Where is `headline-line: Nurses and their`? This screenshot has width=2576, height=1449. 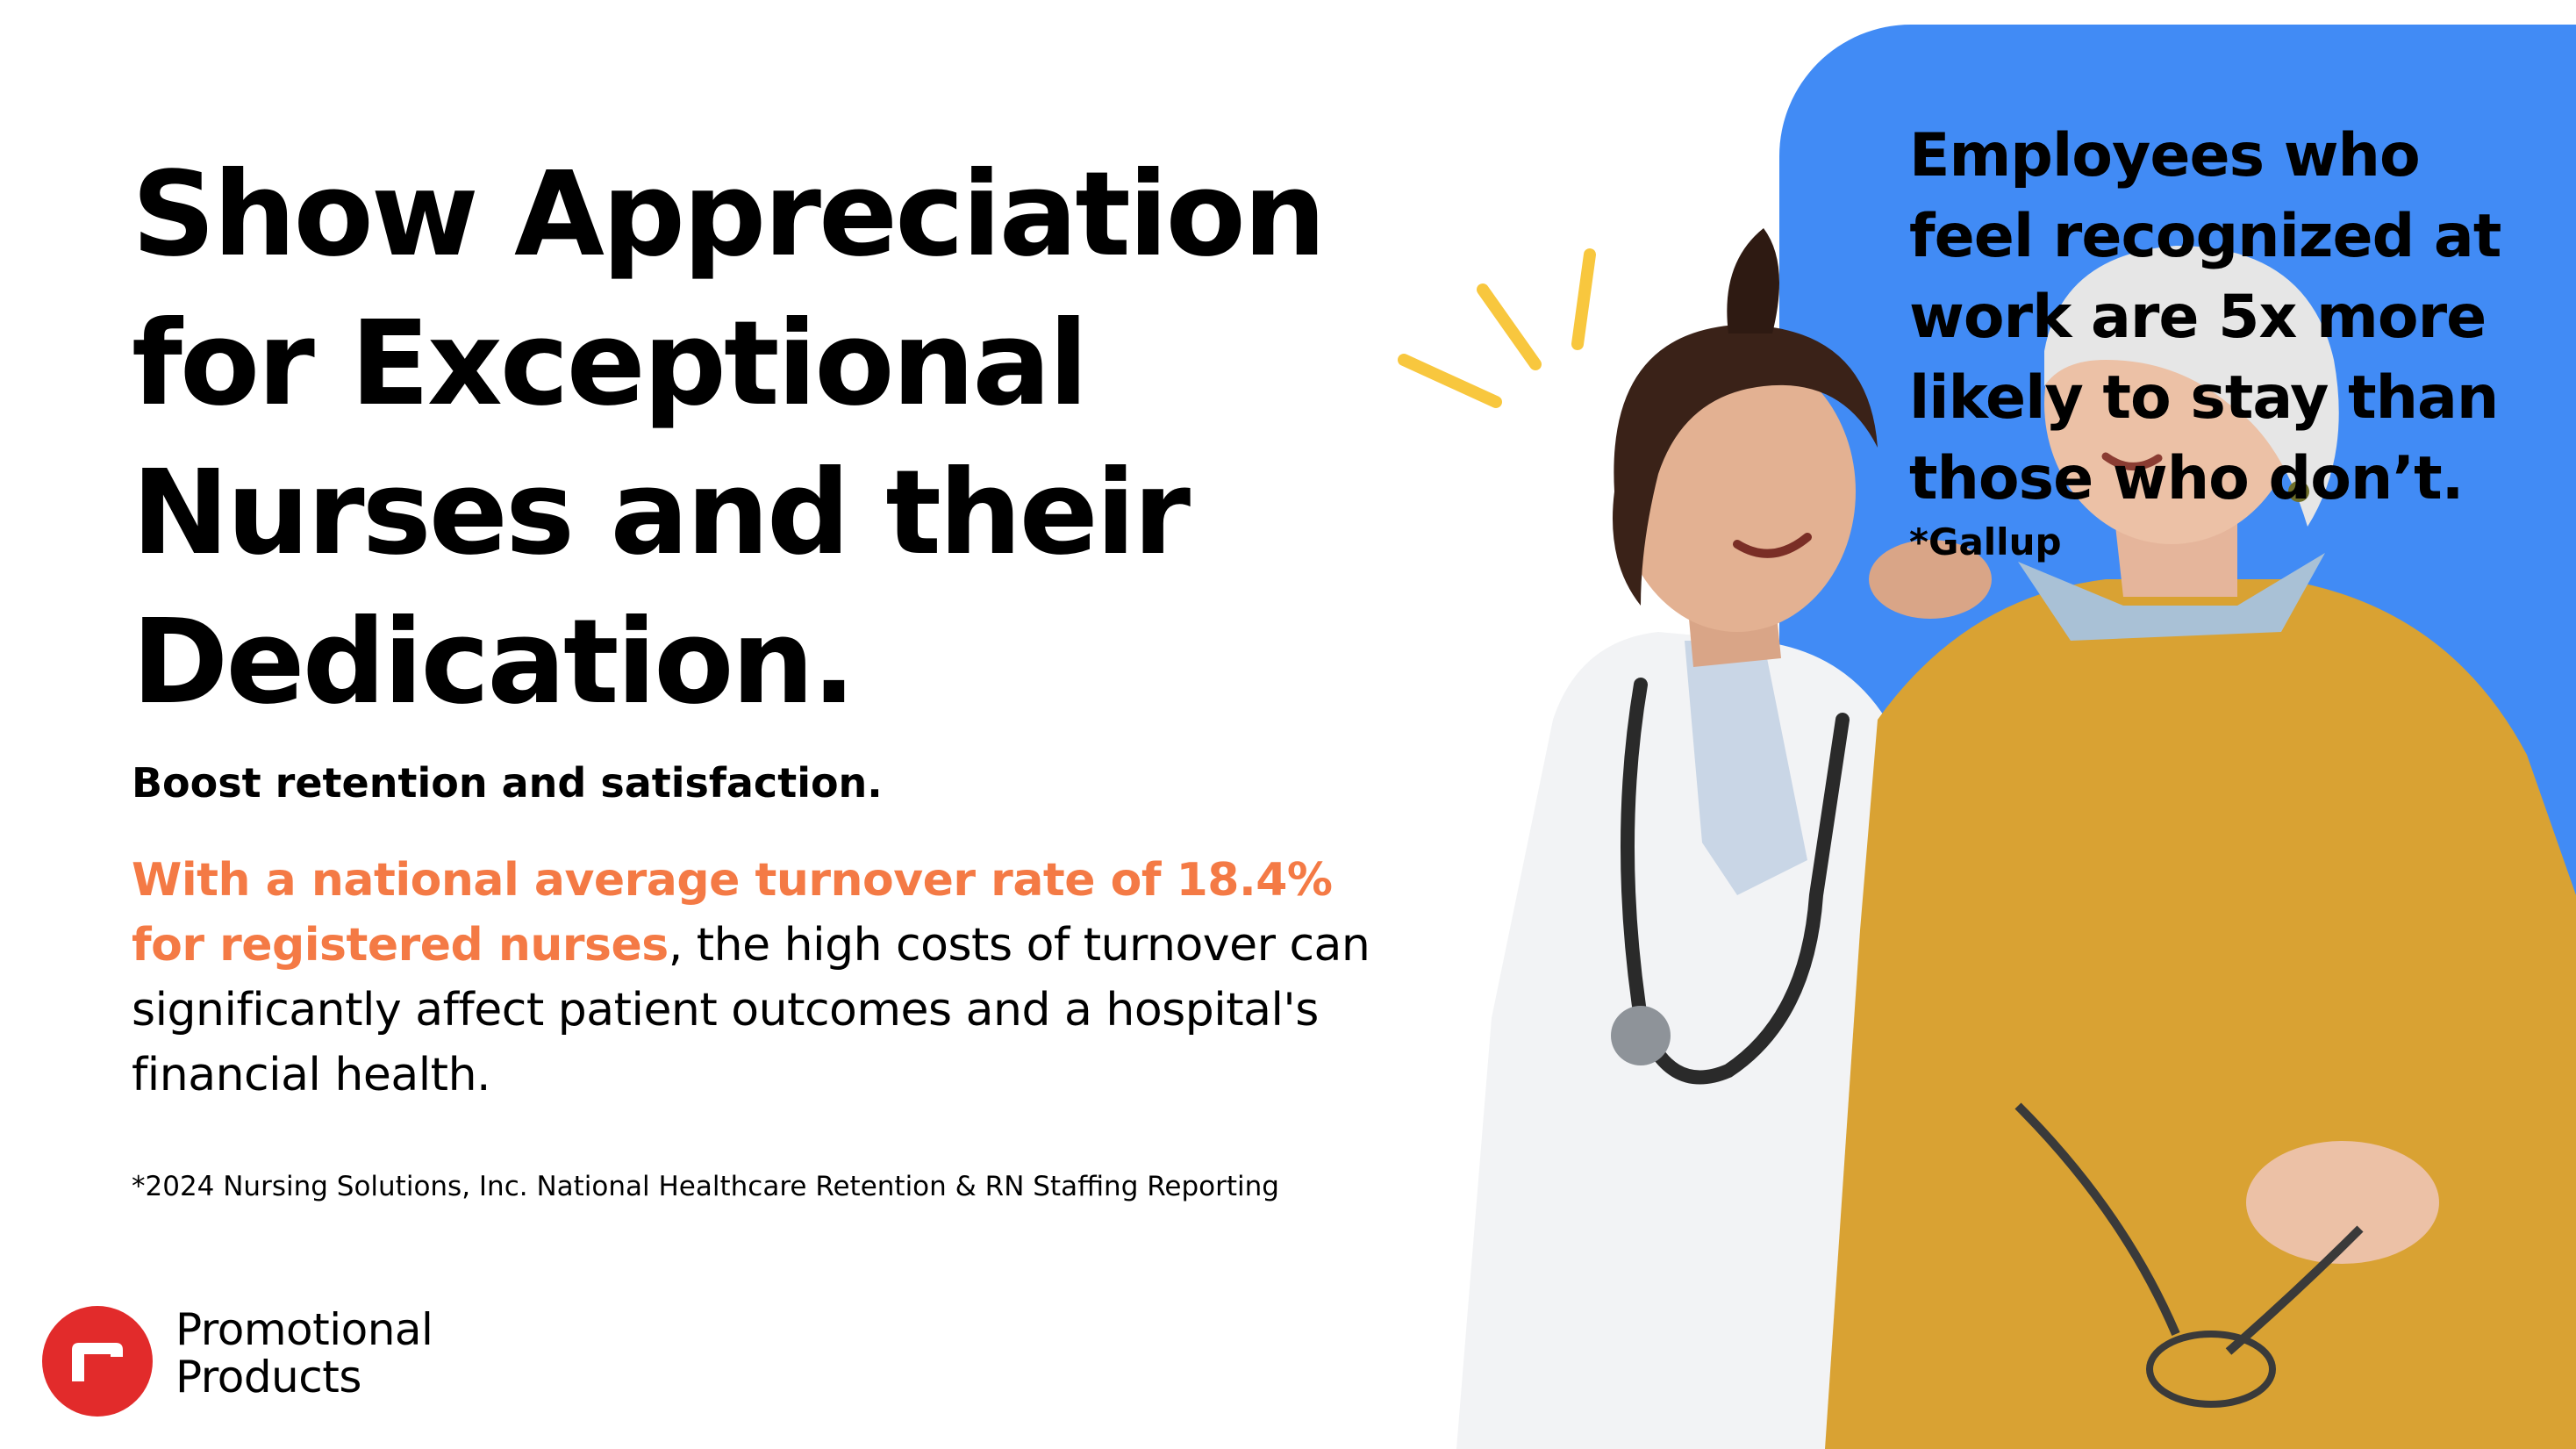 headline-line: Nurses and their is located at coordinates (661, 513).